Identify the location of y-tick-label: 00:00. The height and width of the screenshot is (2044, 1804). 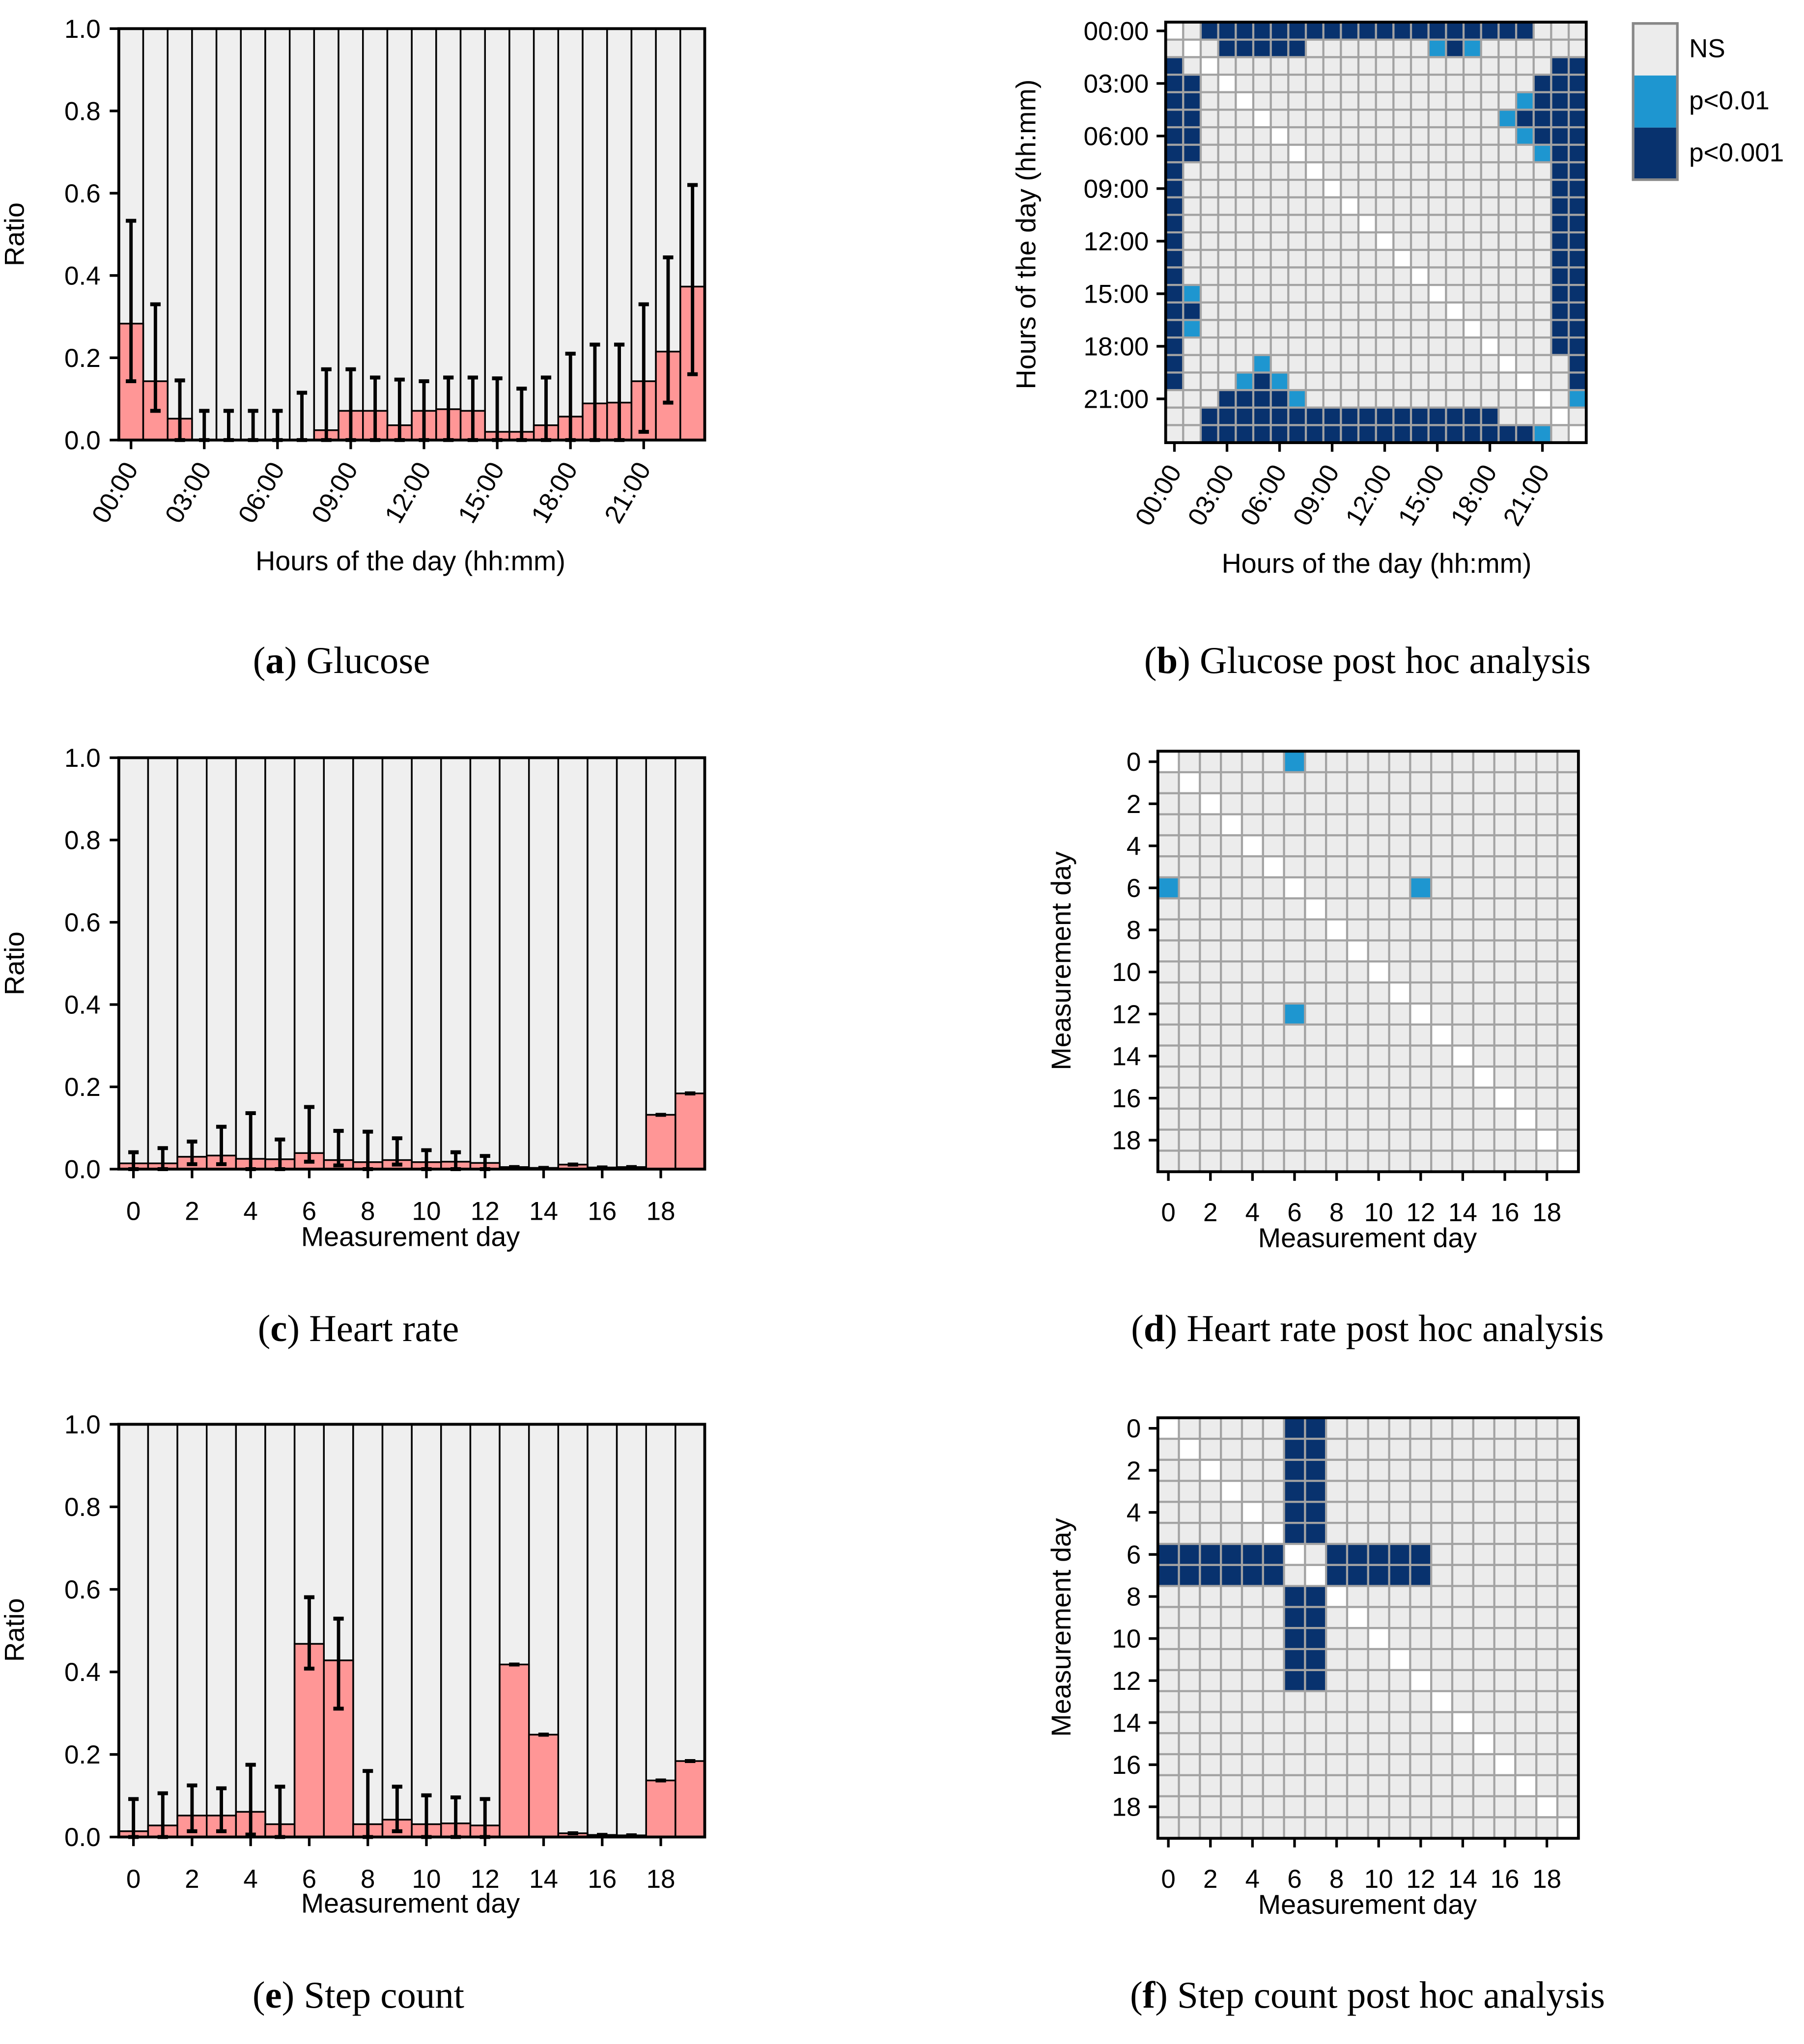
(1117, 31).